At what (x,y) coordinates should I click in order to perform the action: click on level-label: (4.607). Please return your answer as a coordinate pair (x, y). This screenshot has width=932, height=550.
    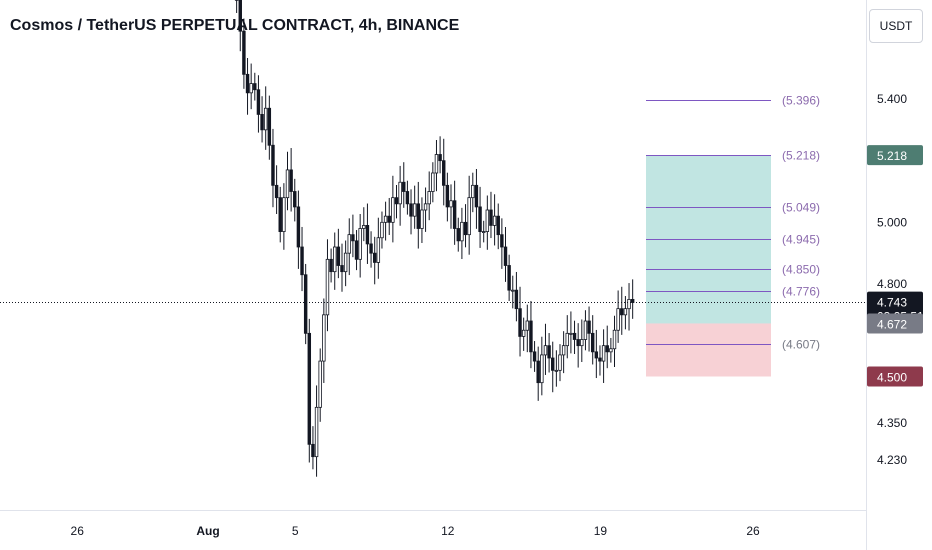
    Looking at the image, I should click on (801, 345).